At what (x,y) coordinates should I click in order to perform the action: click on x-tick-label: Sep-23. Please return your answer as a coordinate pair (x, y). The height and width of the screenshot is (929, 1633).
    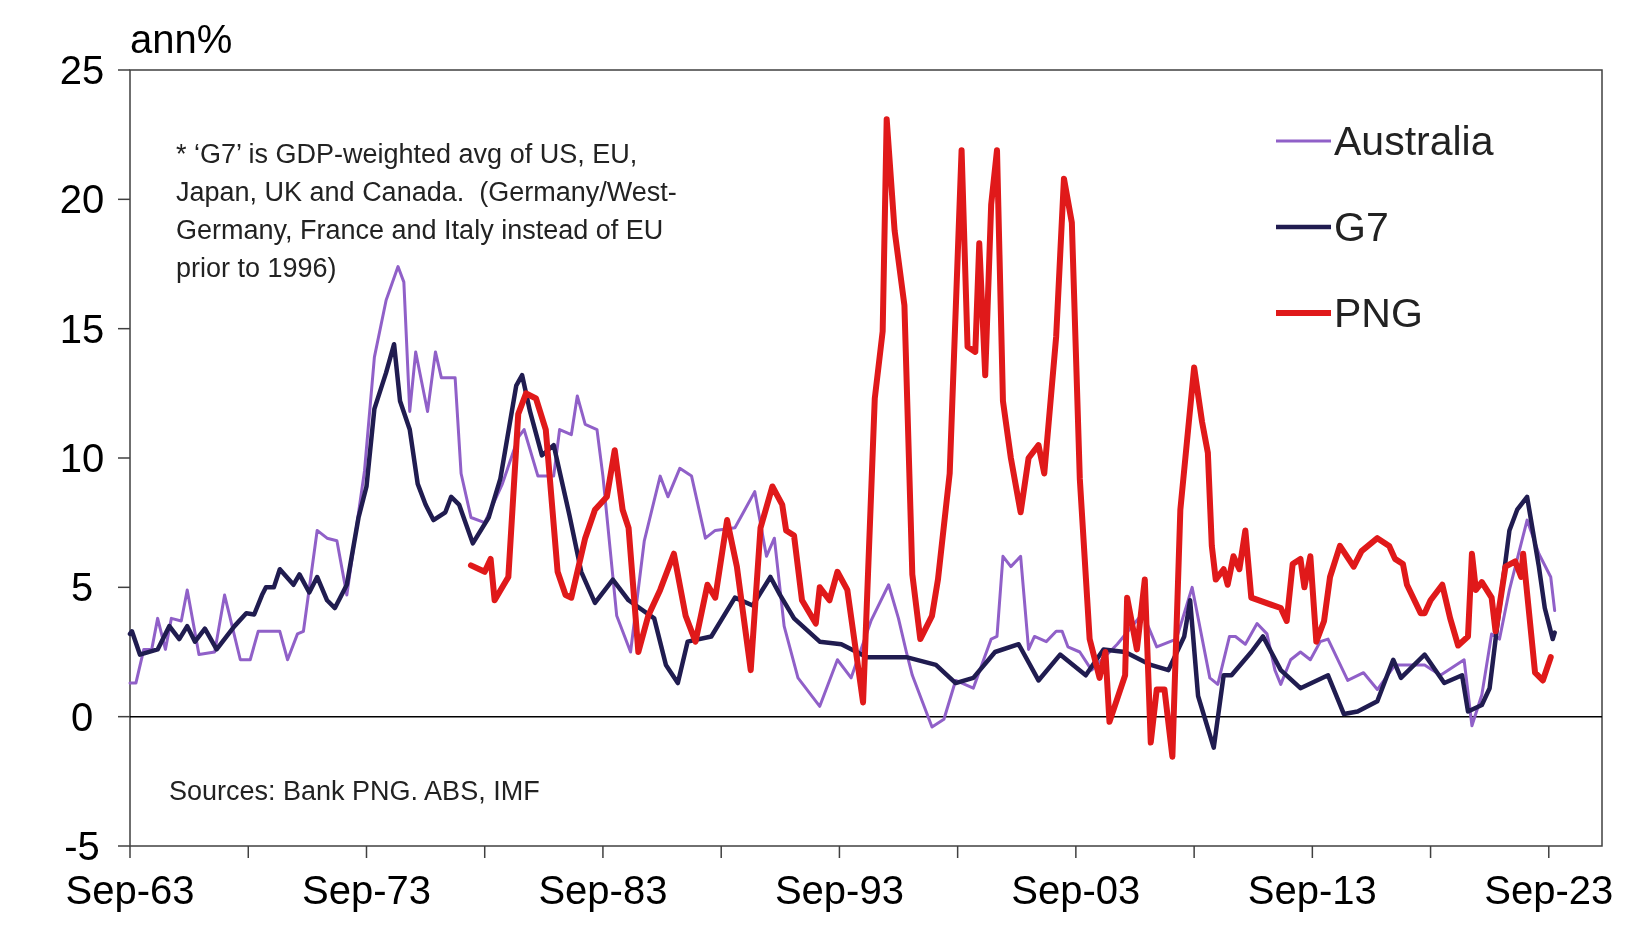
    Looking at the image, I should click on (1549, 890).